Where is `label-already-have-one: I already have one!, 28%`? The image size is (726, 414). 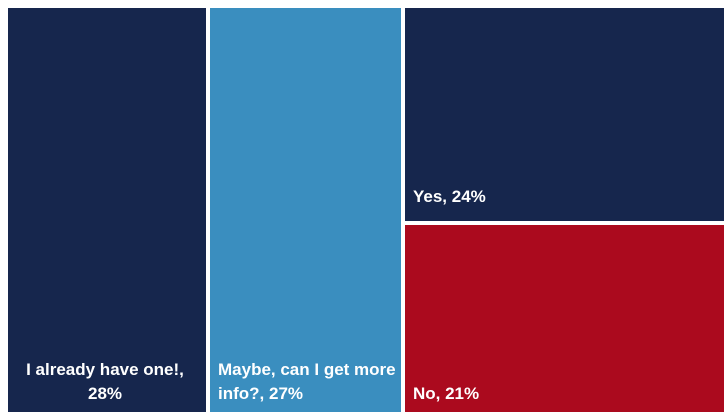 label-already-have-one: I already have one!, 28% is located at coordinates (105, 381).